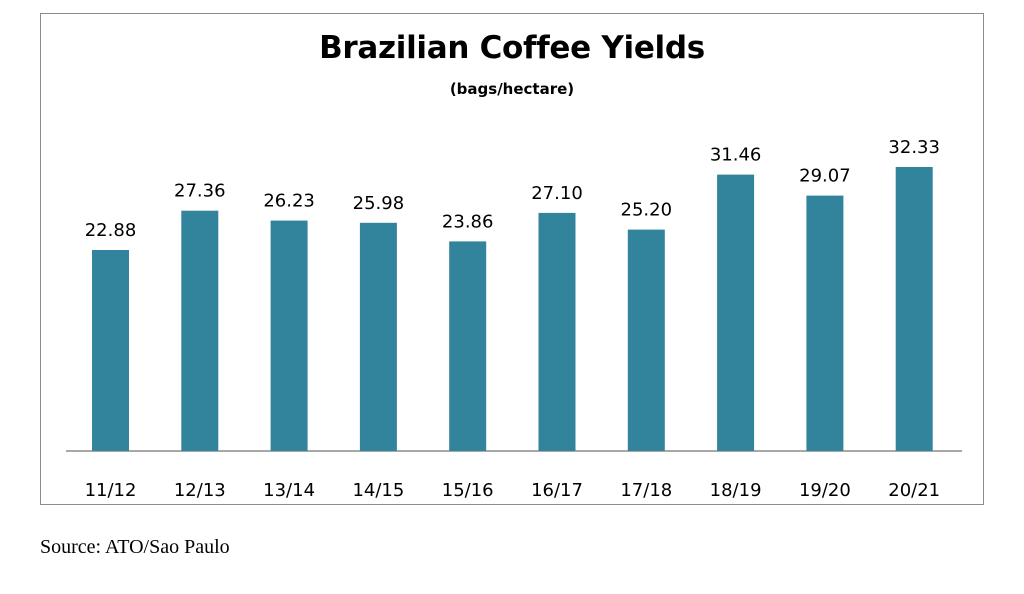 This screenshot has height=594, width=1024. What do you see at coordinates (512, 89) in the screenshot?
I see `chart-subtitle: (bags/hectare)` at bounding box center [512, 89].